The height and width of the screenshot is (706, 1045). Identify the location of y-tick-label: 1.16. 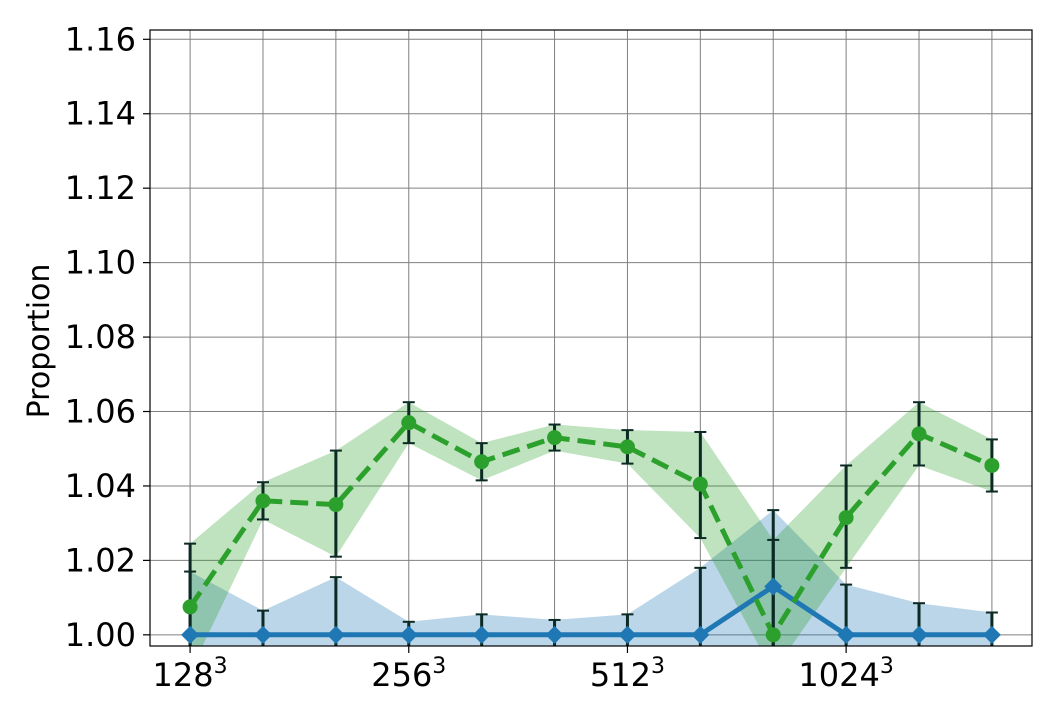
(100, 39).